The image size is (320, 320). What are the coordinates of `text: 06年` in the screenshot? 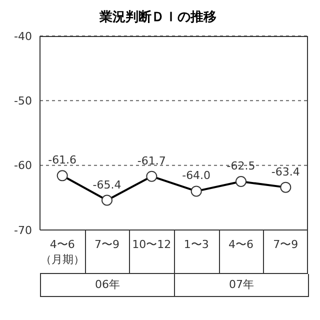 It's located at (108, 285).